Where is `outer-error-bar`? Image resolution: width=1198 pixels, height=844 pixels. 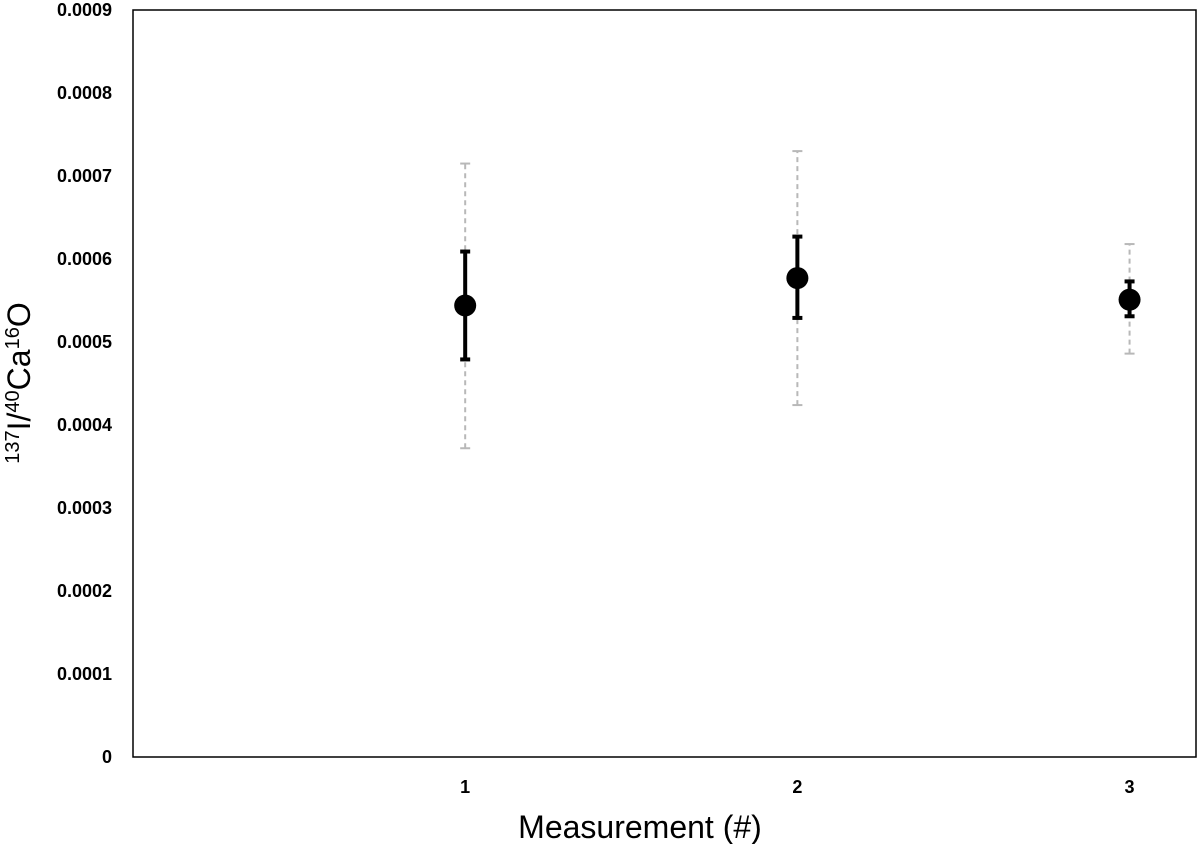
outer-error-bar is located at coordinates (465, 306).